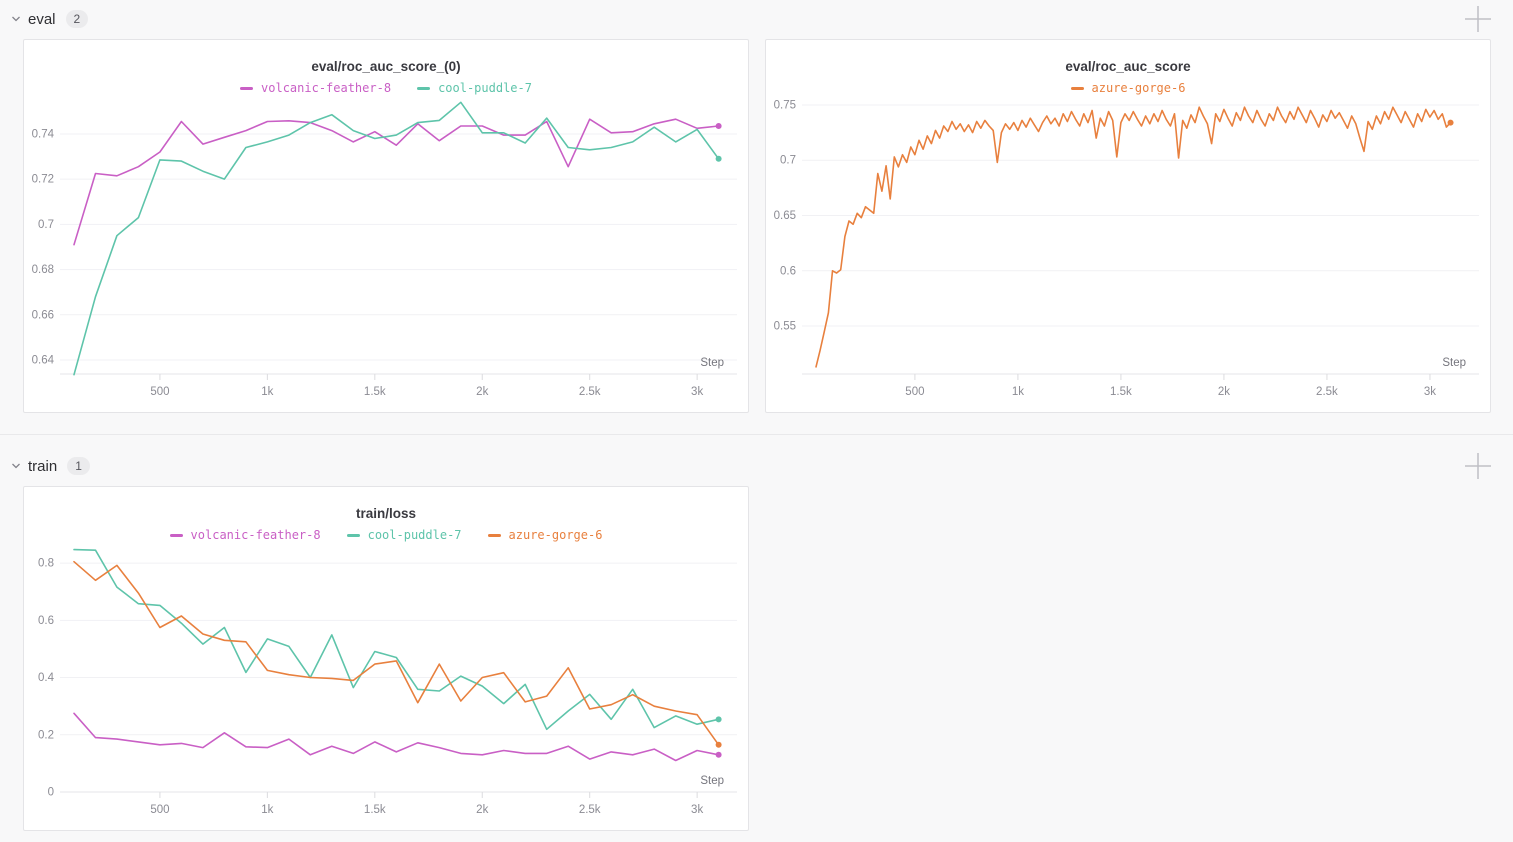 The width and height of the screenshot is (1513, 842). I want to click on y-tick-label: 0.66, so click(43, 315).